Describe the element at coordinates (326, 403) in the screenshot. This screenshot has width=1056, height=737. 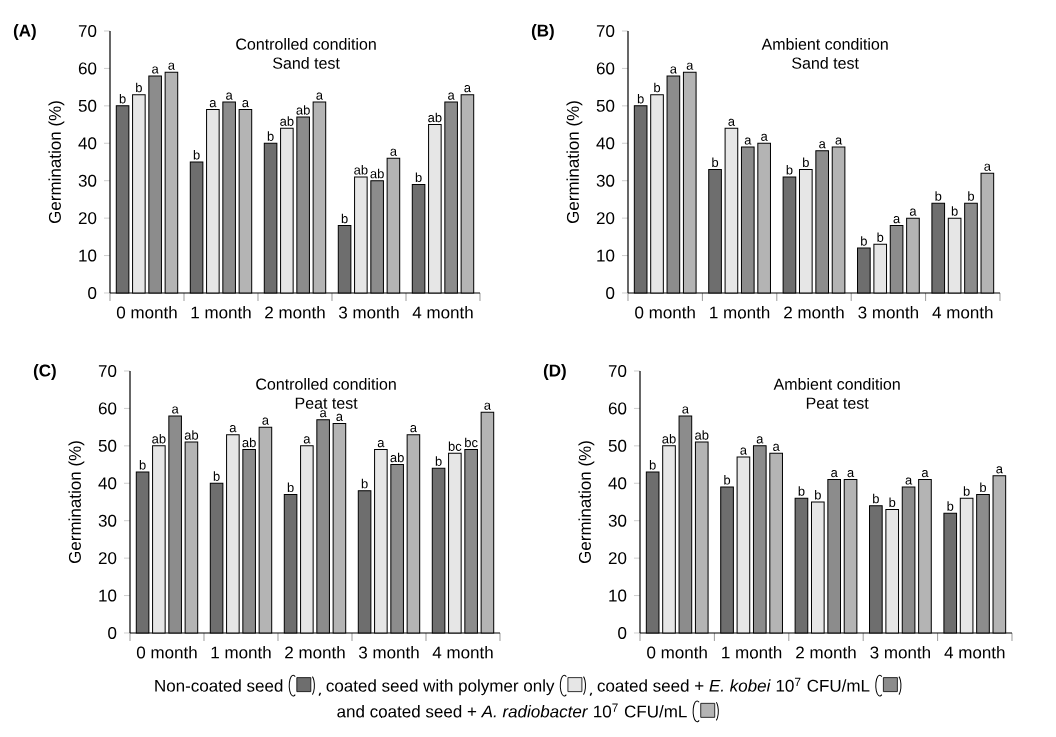
I see `text: Peat test` at that location.